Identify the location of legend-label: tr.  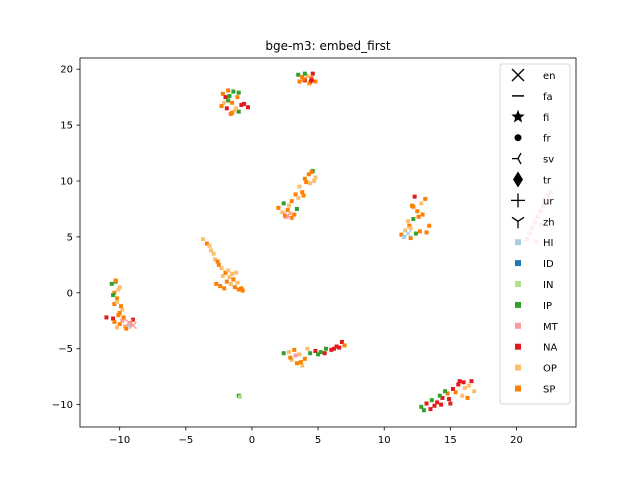
(547, 181).